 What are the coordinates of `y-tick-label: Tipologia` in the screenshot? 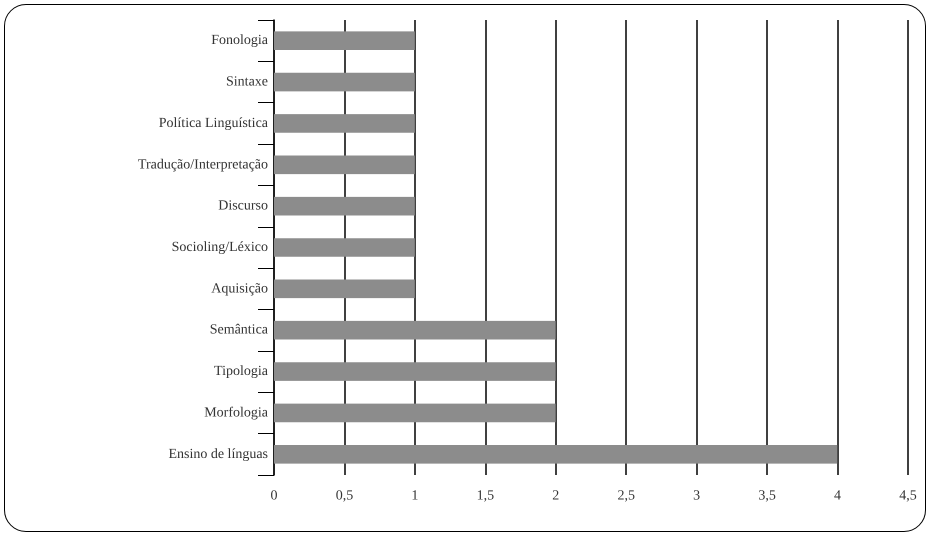 It's located at (241, 372).